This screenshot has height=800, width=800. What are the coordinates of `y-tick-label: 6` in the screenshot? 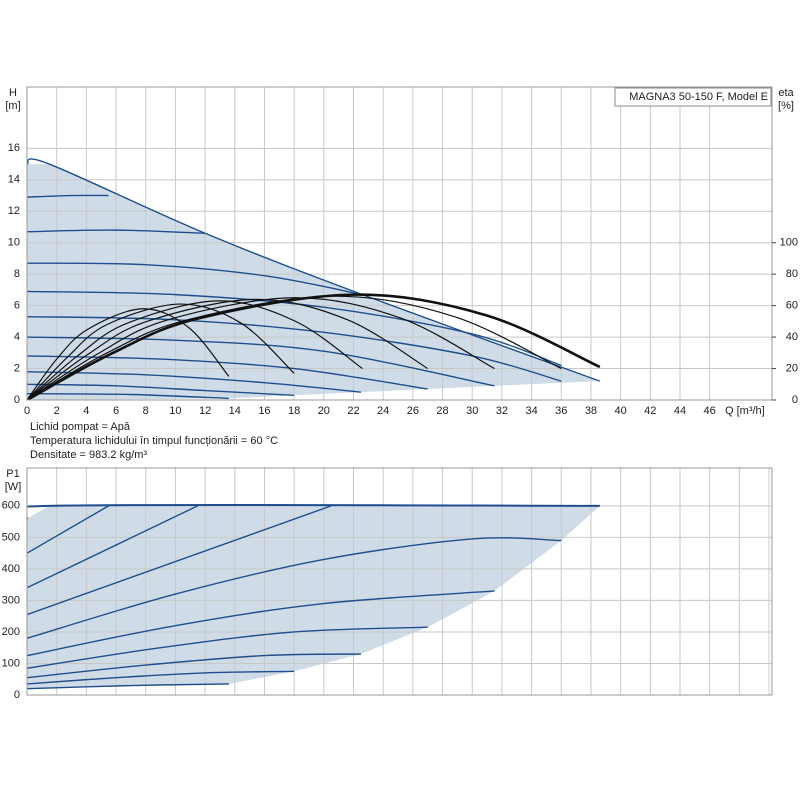 It's located at (17, 306).